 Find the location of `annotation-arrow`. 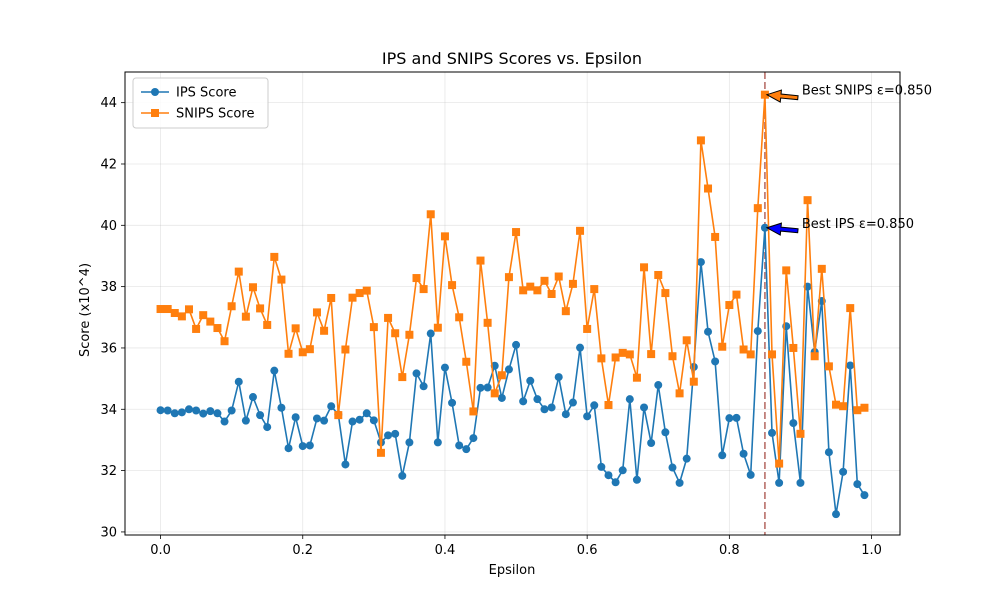

annotation-arrow is located at coordinates (782, 229).